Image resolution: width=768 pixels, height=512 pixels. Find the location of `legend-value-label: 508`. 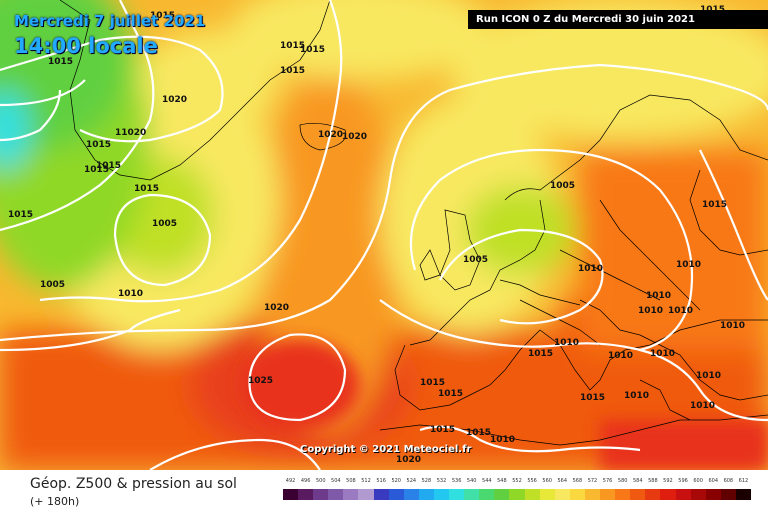

legend-value-label: 508 is located at coordinates (351, 481).